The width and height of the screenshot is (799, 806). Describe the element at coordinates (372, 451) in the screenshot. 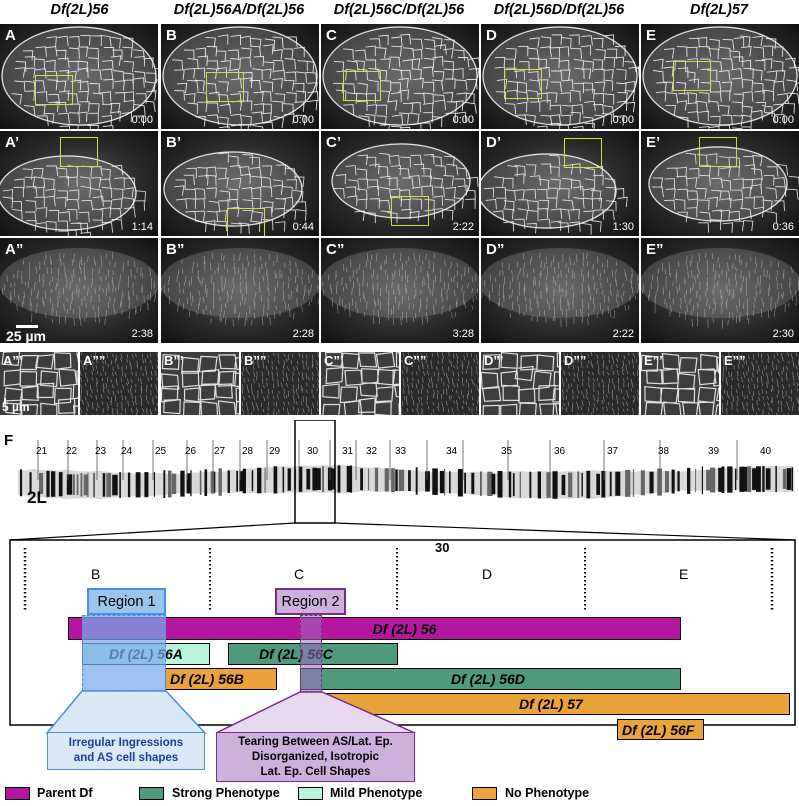

I see `band-number: 32` at that location.